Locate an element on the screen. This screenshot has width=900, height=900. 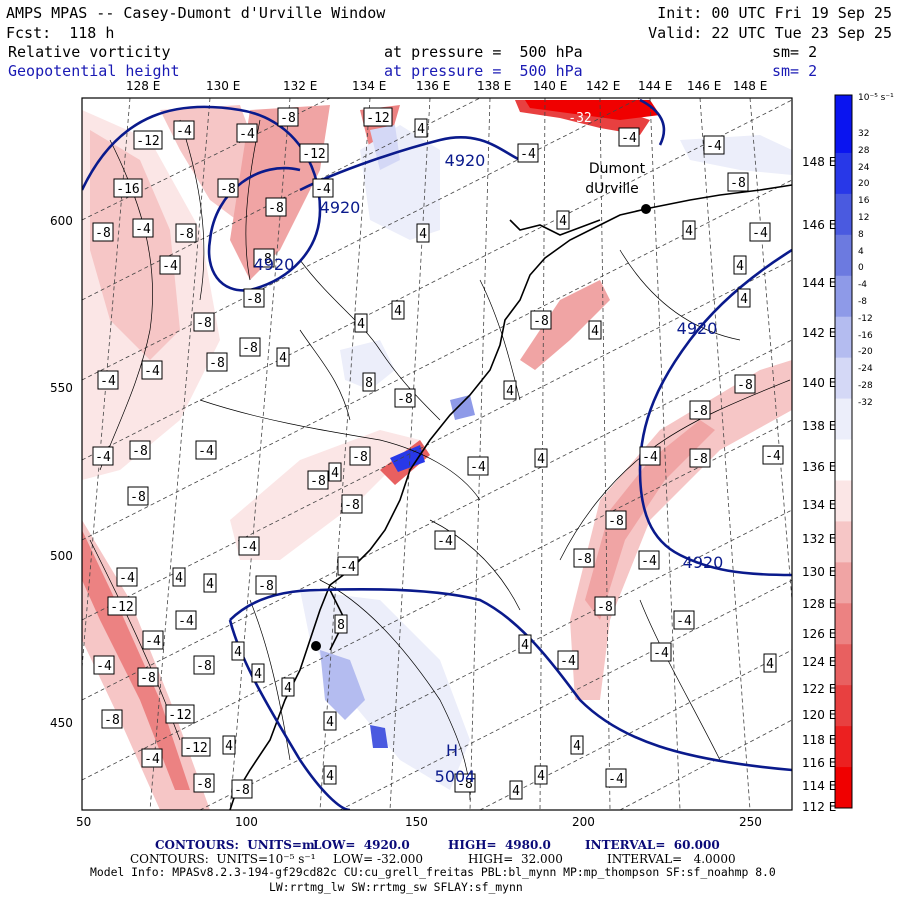
x-tick-150: 150 is located at coordinates (416, 822).